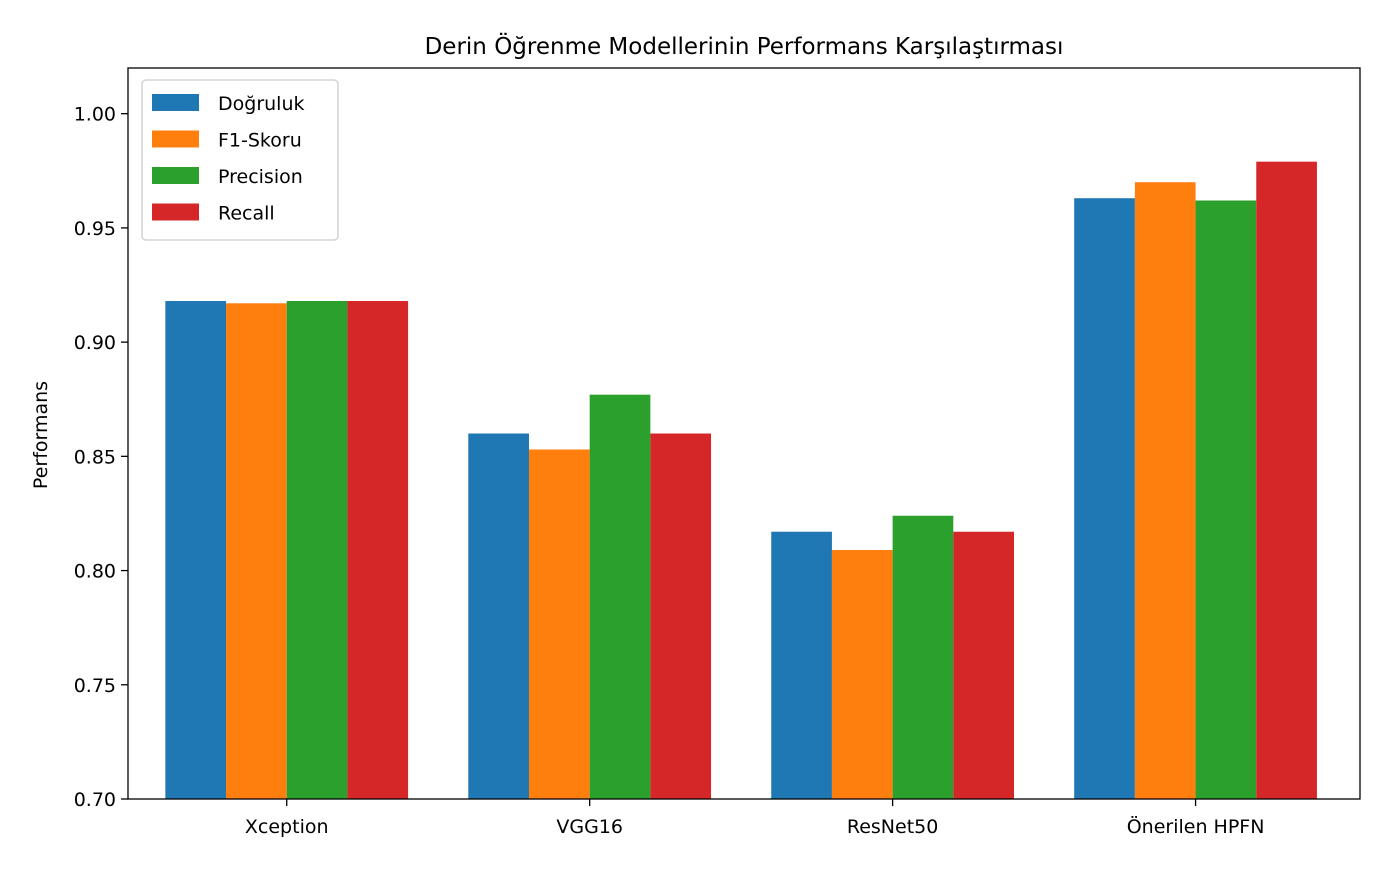  I want to click on y-tick-label: 0.75, so click(95, 686).